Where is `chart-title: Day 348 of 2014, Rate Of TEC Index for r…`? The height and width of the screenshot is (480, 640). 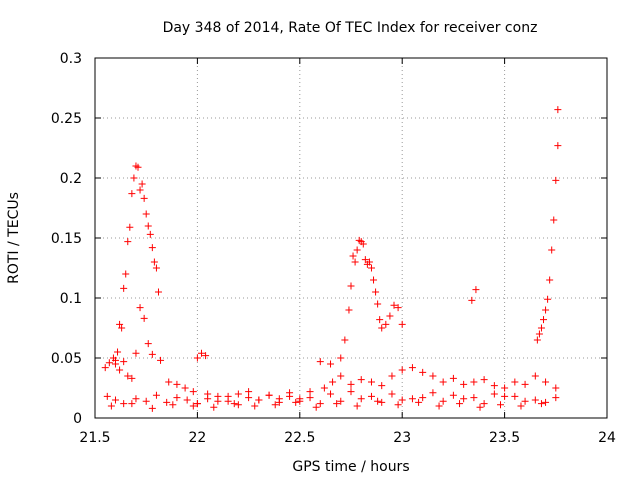
chart-title: Day 348 of 2014, Rate Of TEC Index for r… is located at coordinates (350, 28).